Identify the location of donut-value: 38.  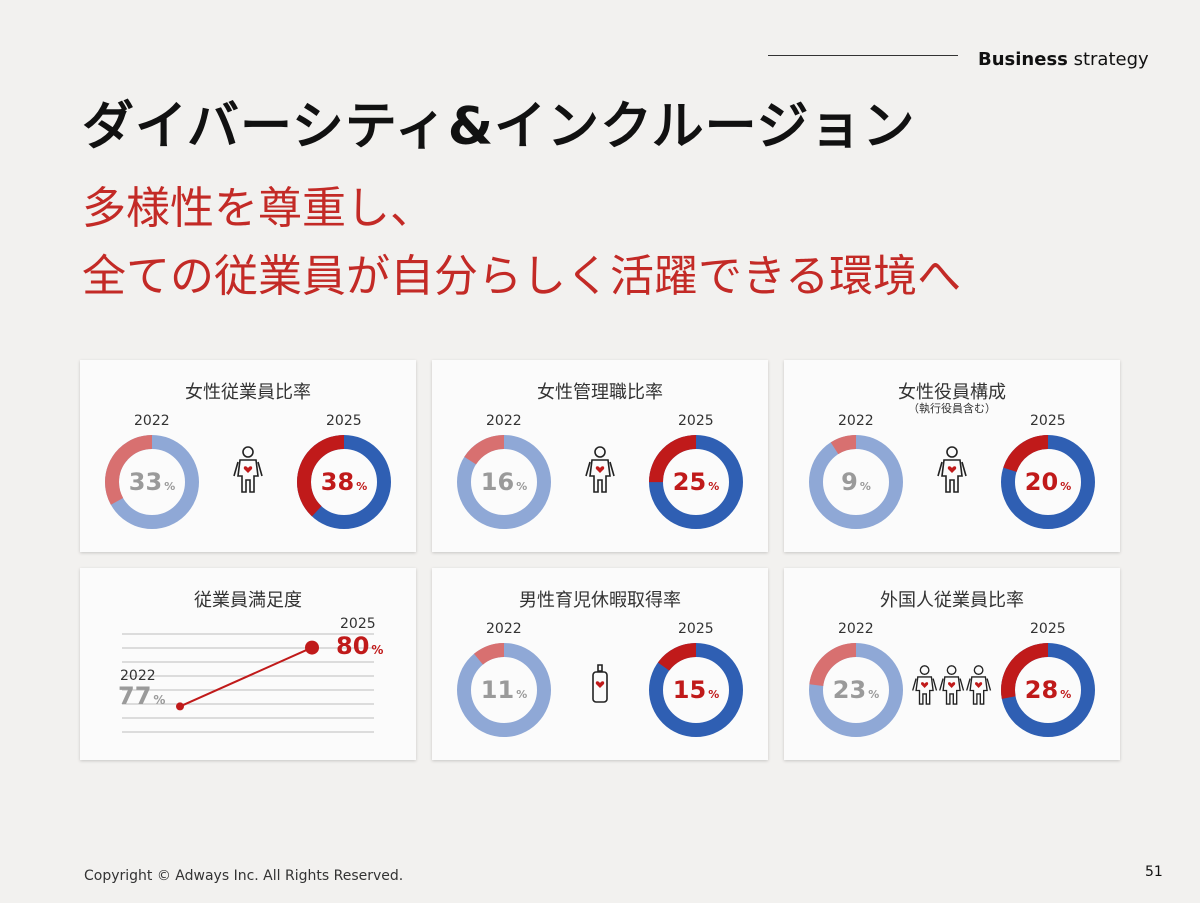
(337, 482).